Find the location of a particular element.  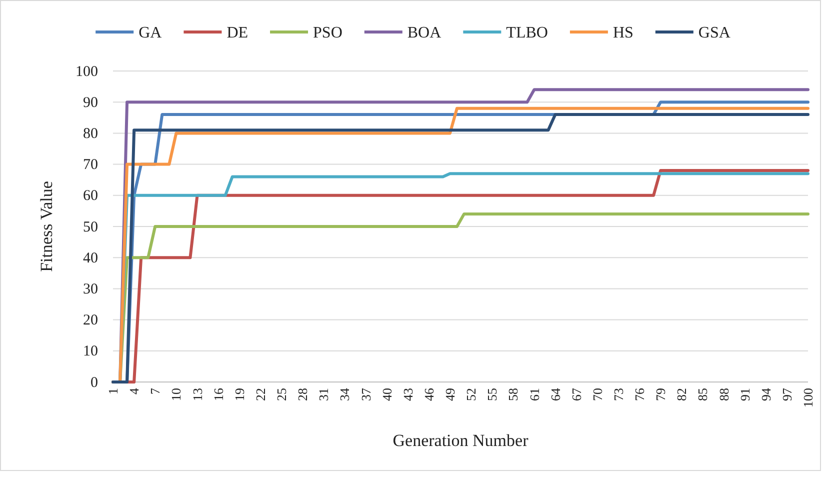

y-tick-label: 70 is located at coordinates (90, 165).